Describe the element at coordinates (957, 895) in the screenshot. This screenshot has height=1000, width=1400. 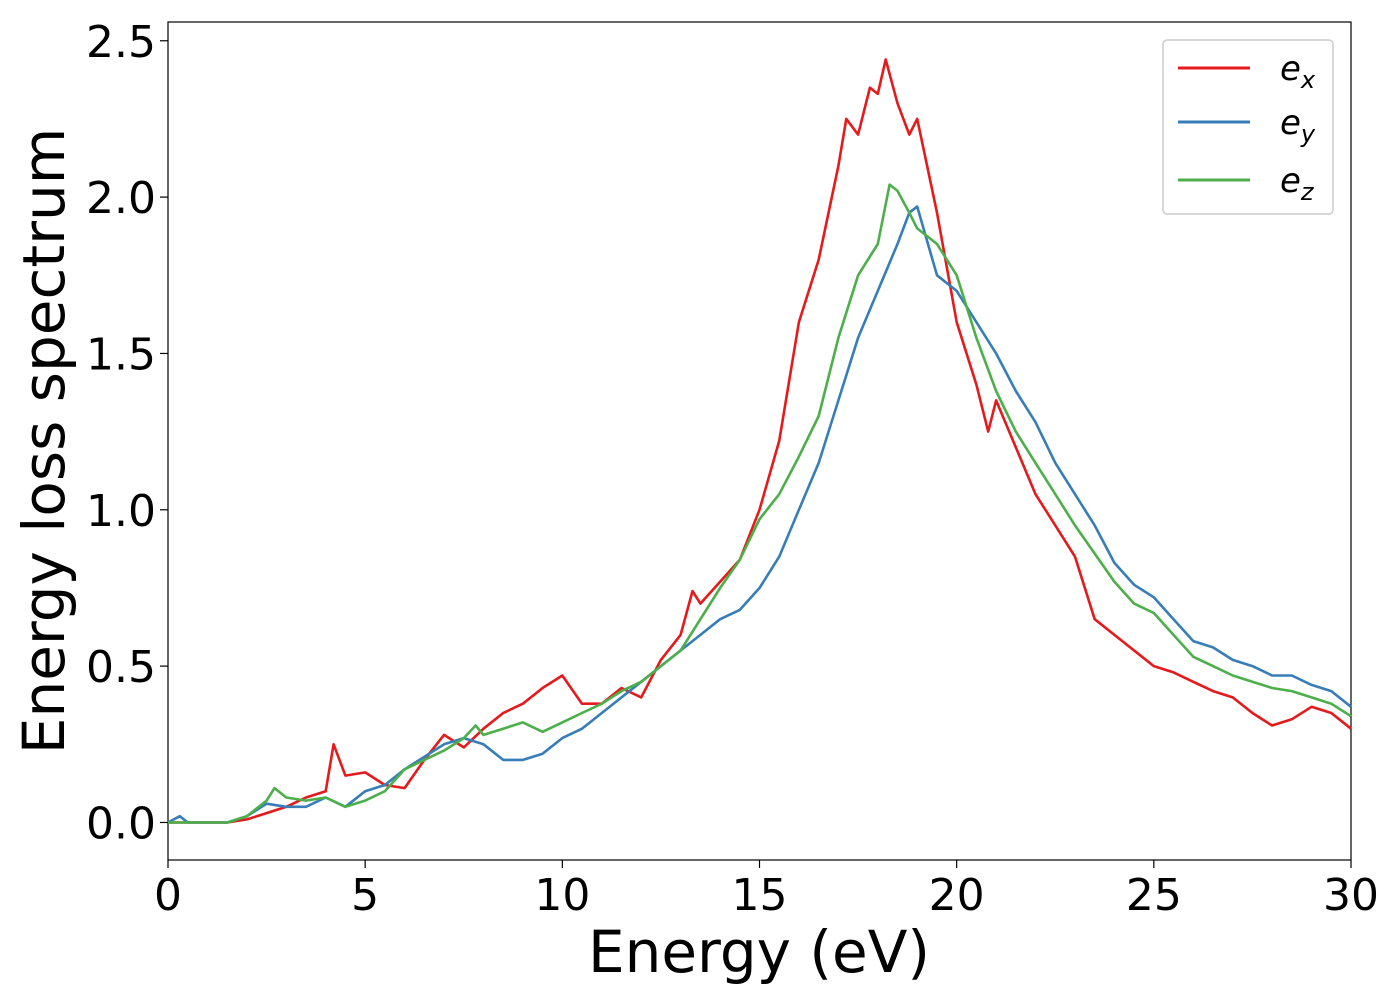
I see `x-tick-label: 20` at that location.